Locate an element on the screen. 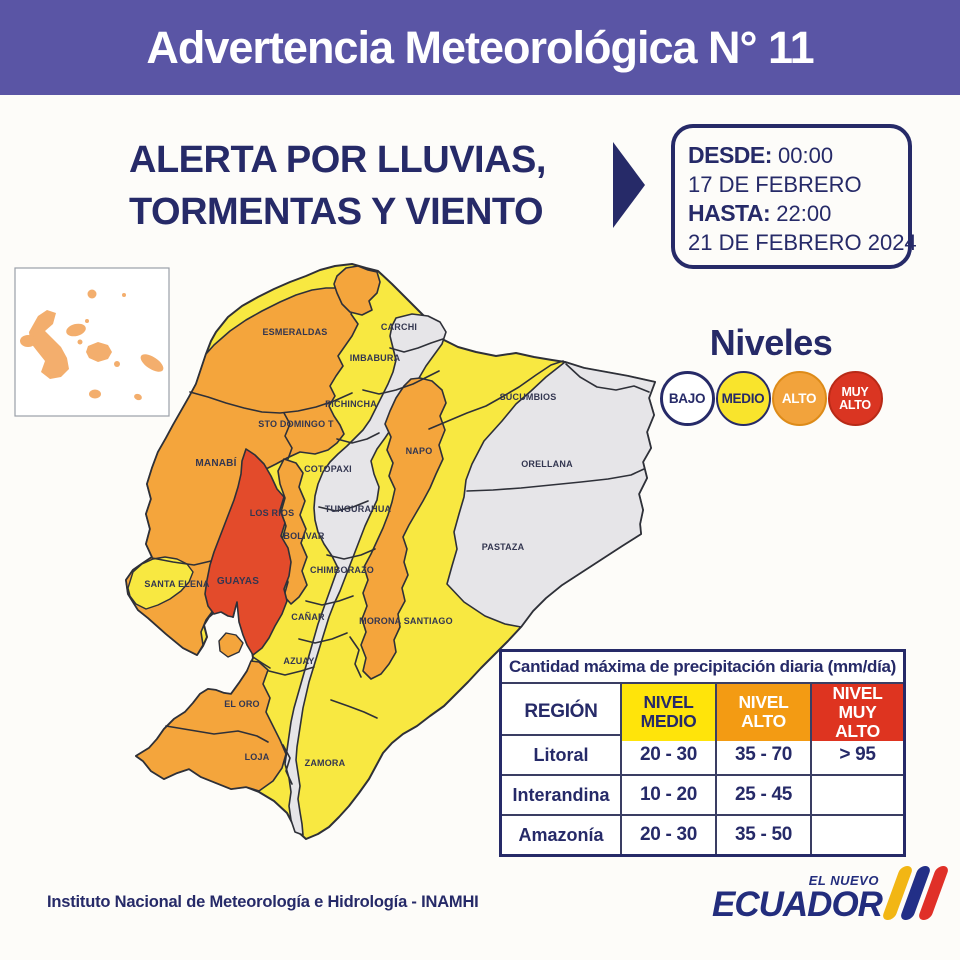  province-label-bolivar: BOLIVAR is located at coordinates (304, 536).